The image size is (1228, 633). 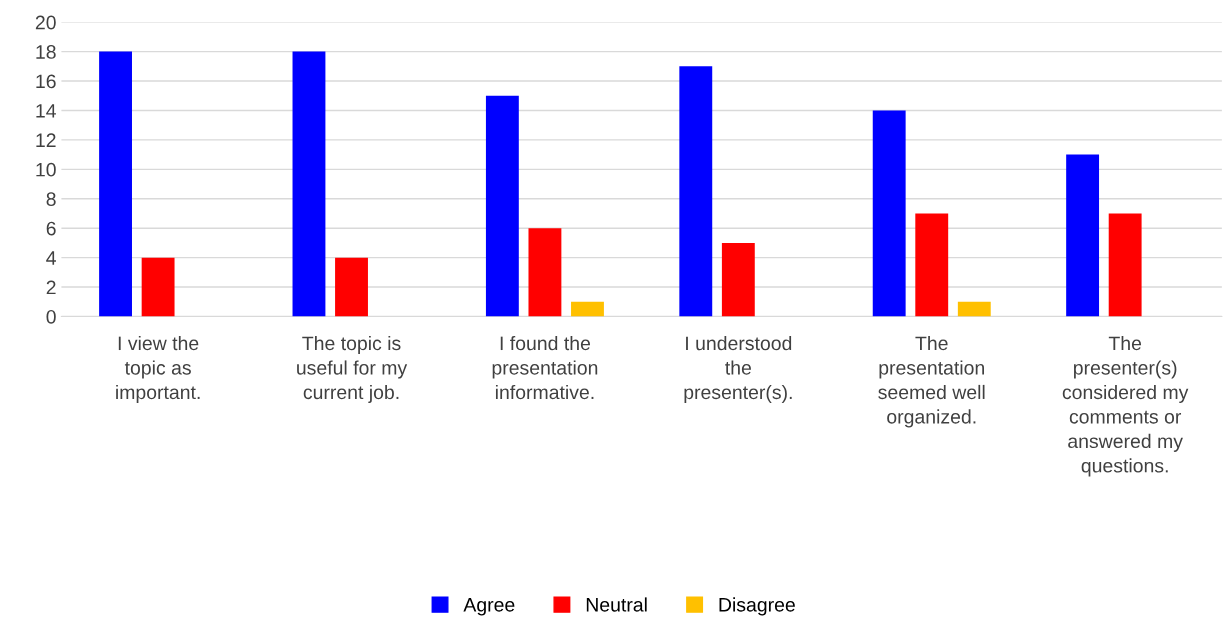 What do you see at coordinates (352, 369) in the screenshot?
I see `x-tick-label: The topic is useful for my current job.` at bounding box center [352, 369].